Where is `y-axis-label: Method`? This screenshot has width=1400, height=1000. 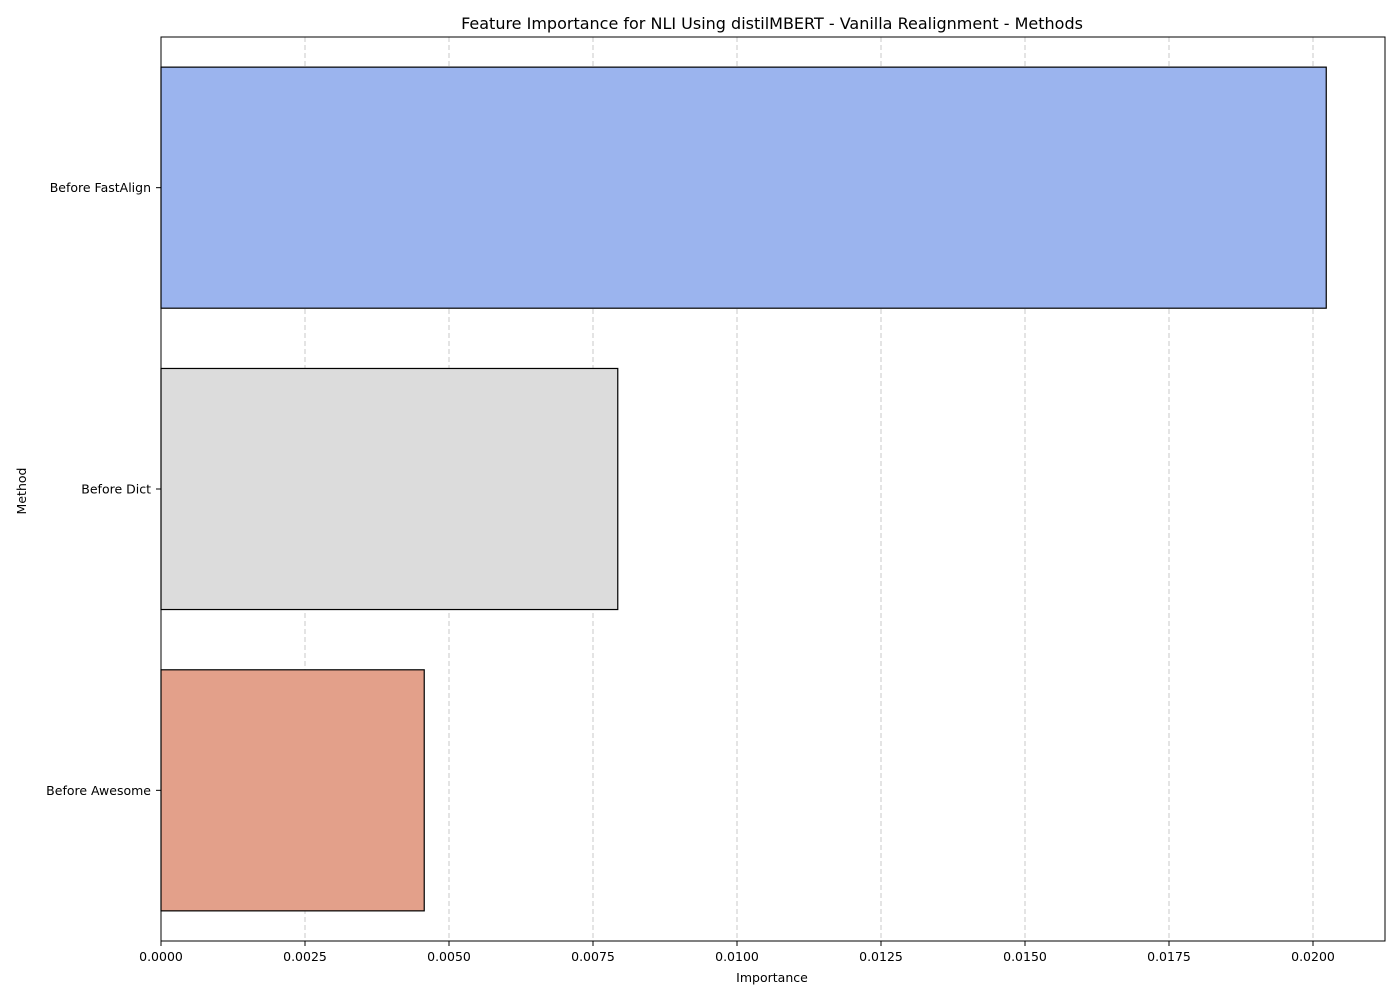
y-axis-label: Method is located at coordinates (21, 491).